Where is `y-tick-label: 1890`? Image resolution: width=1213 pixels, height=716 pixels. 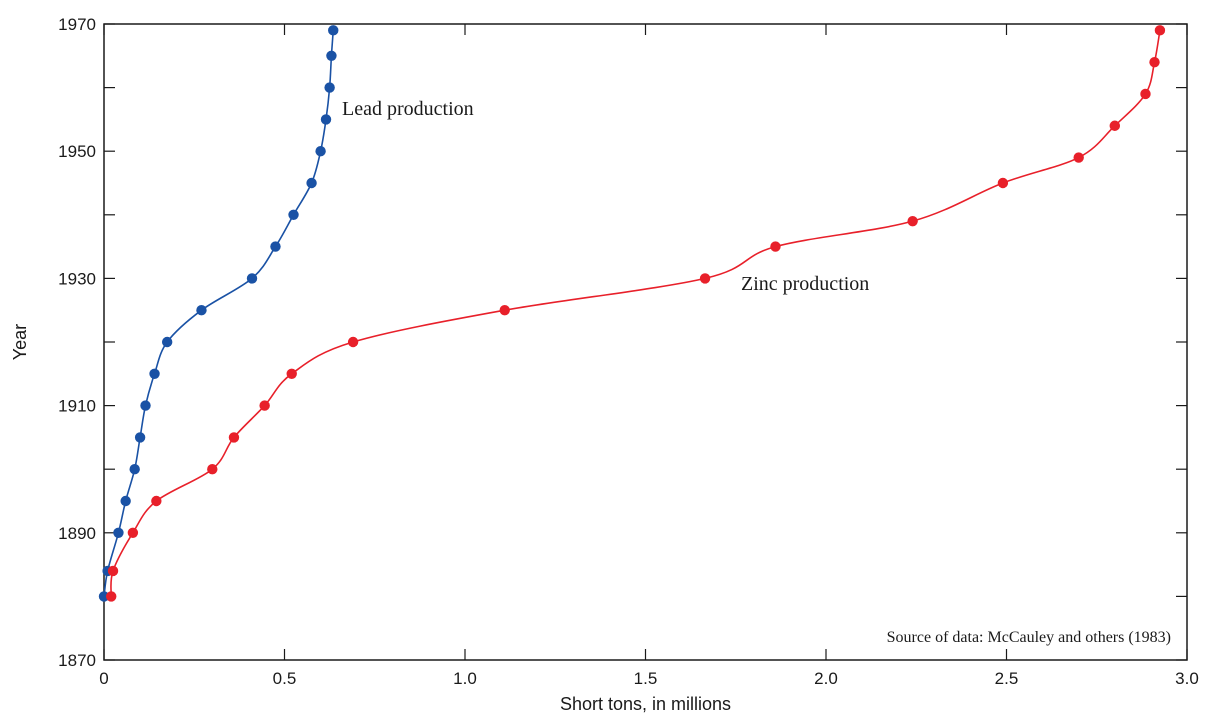
y-tick-label: 1890 is located at coordinates (77, 533).